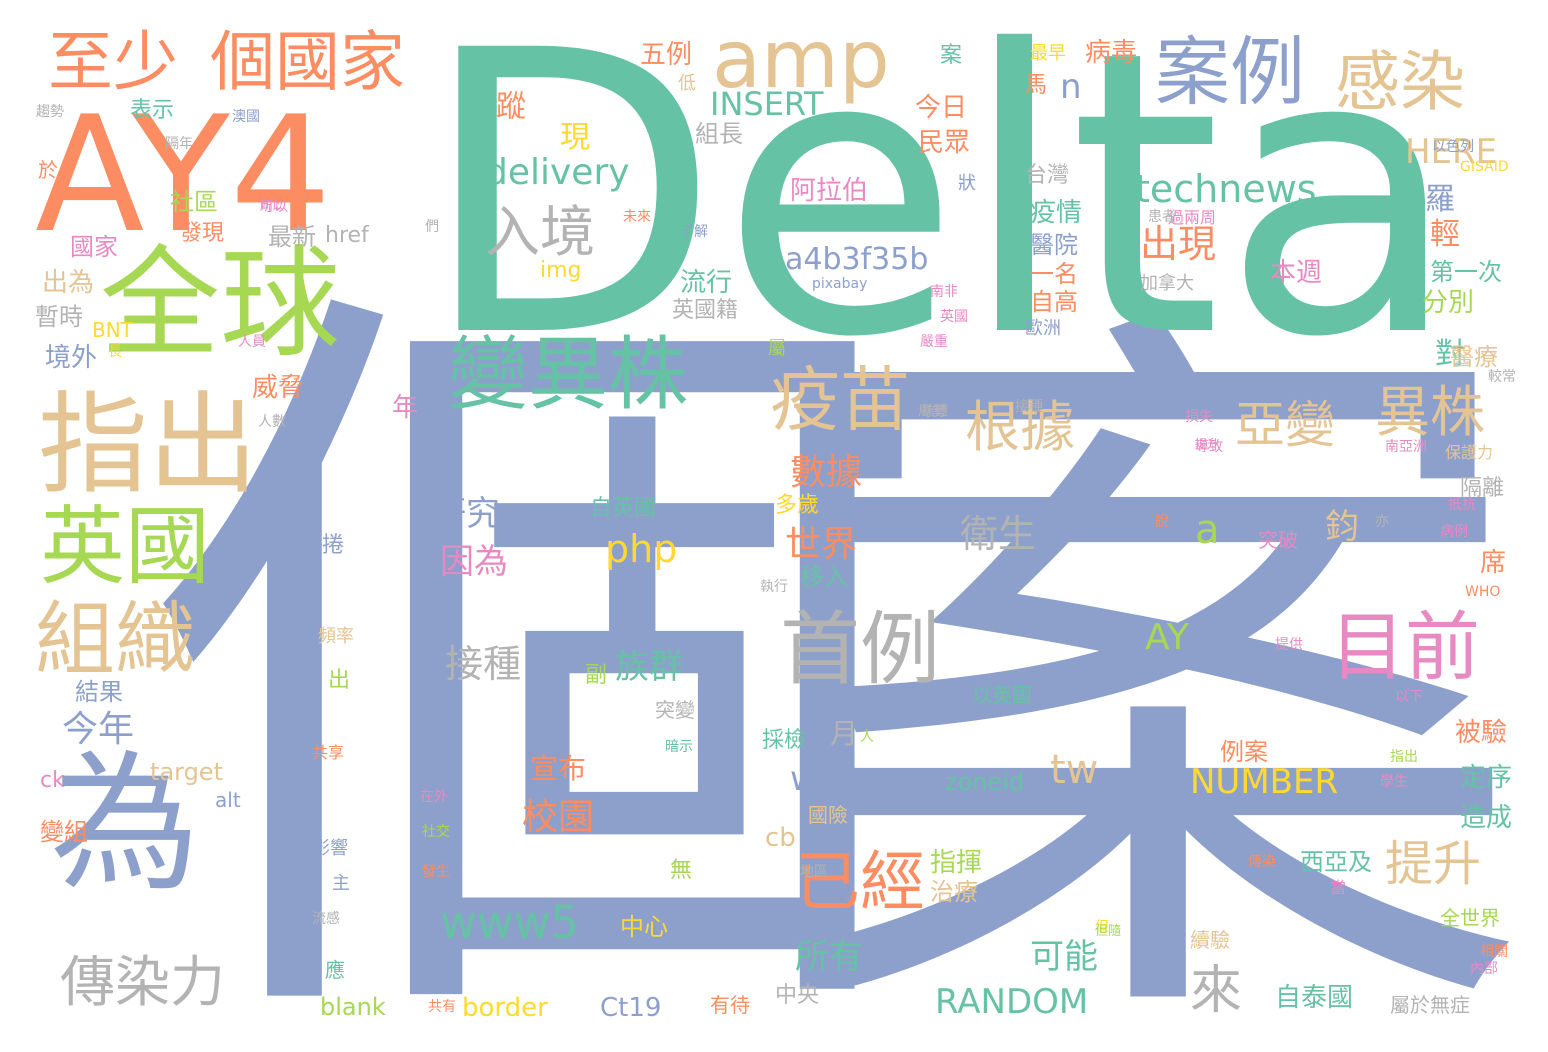 This screenshot has height=1052, width=1548. What do you see at coordinates (71, 358) in the screenshot?
I see `cloud-word: 境外` at bounding box center [71, 358].